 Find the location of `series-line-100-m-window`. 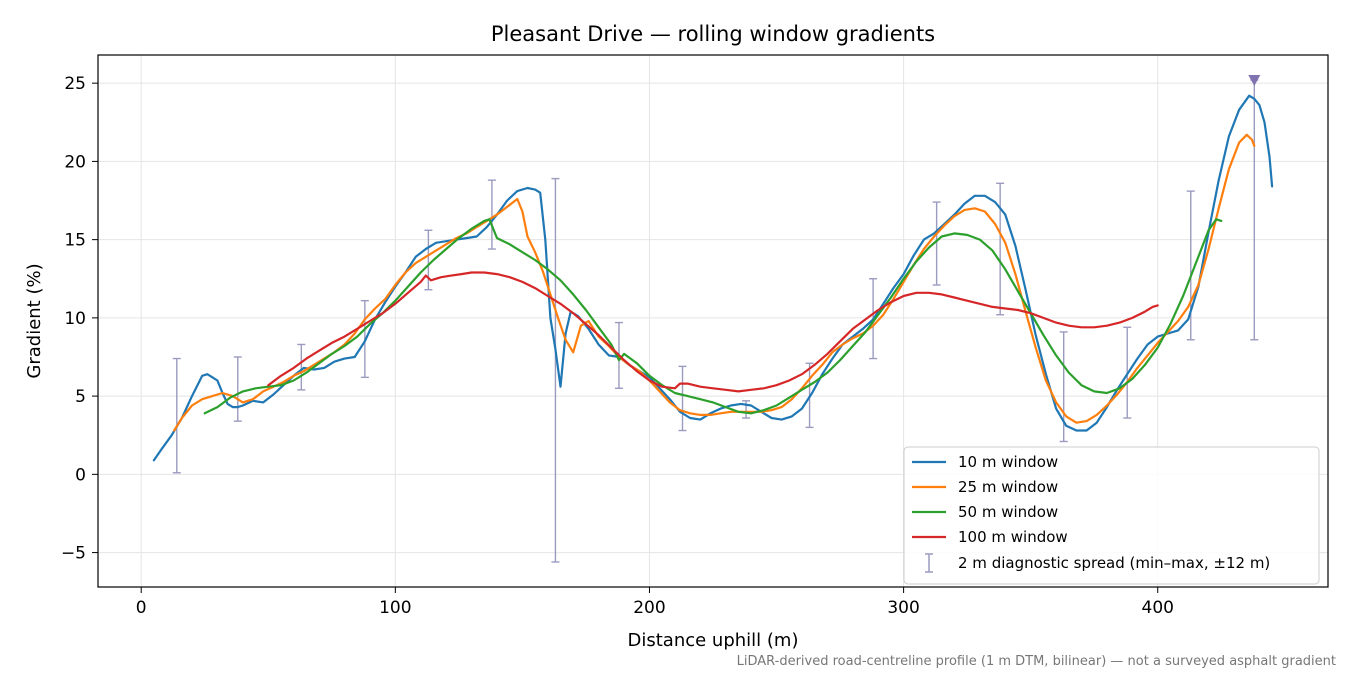

series-line-100-m-window is located at coordinates (713, 332).